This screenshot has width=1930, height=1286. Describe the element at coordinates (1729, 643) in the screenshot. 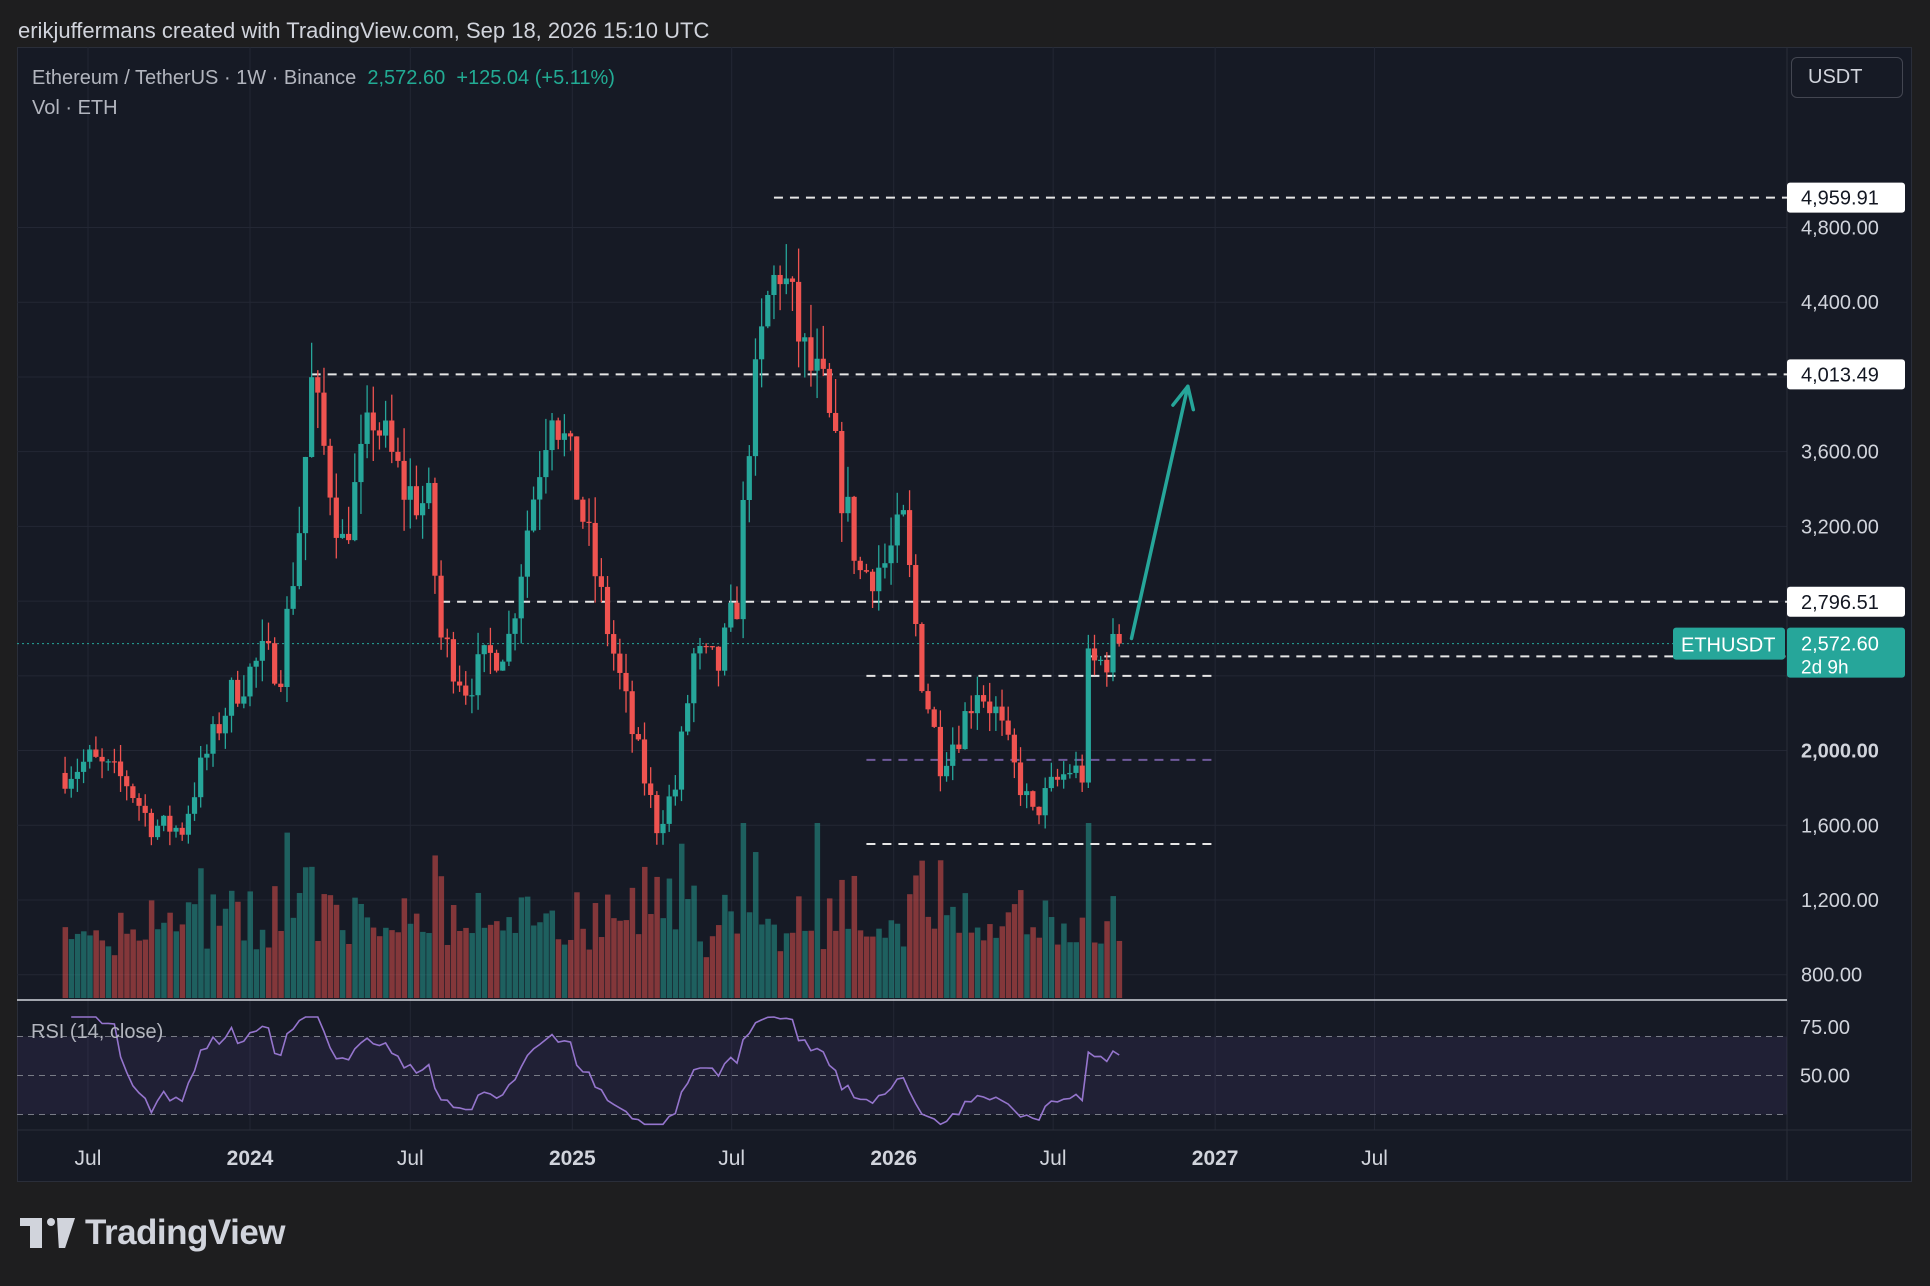

I see `symbol-tag` at that location.